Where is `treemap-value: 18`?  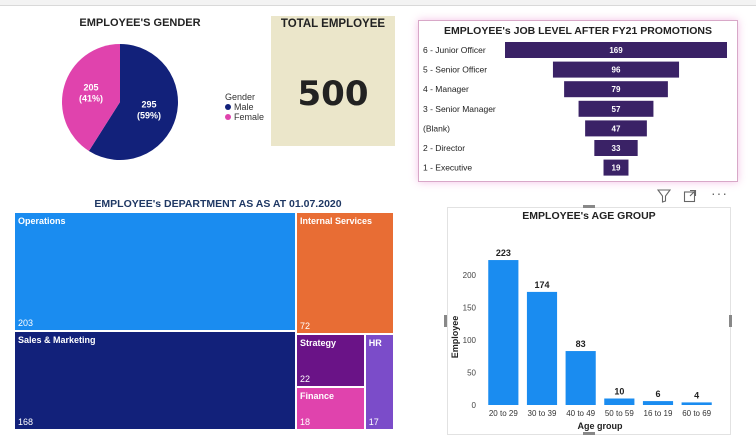
treemap-value: 18 is located at coordinates (304, 421).